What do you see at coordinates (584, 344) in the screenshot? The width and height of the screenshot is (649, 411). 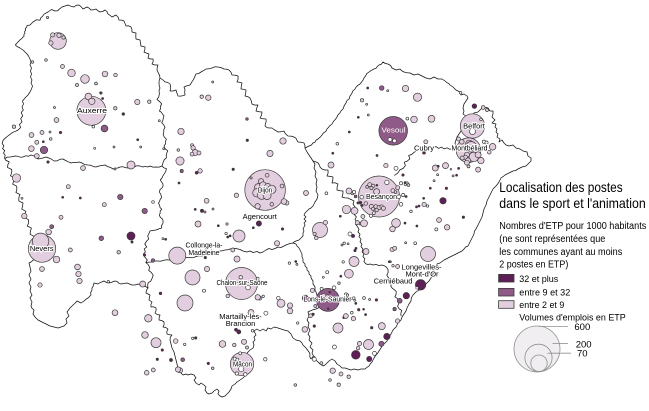 I see `svg-text: 200` at bounding box center [584, 344].